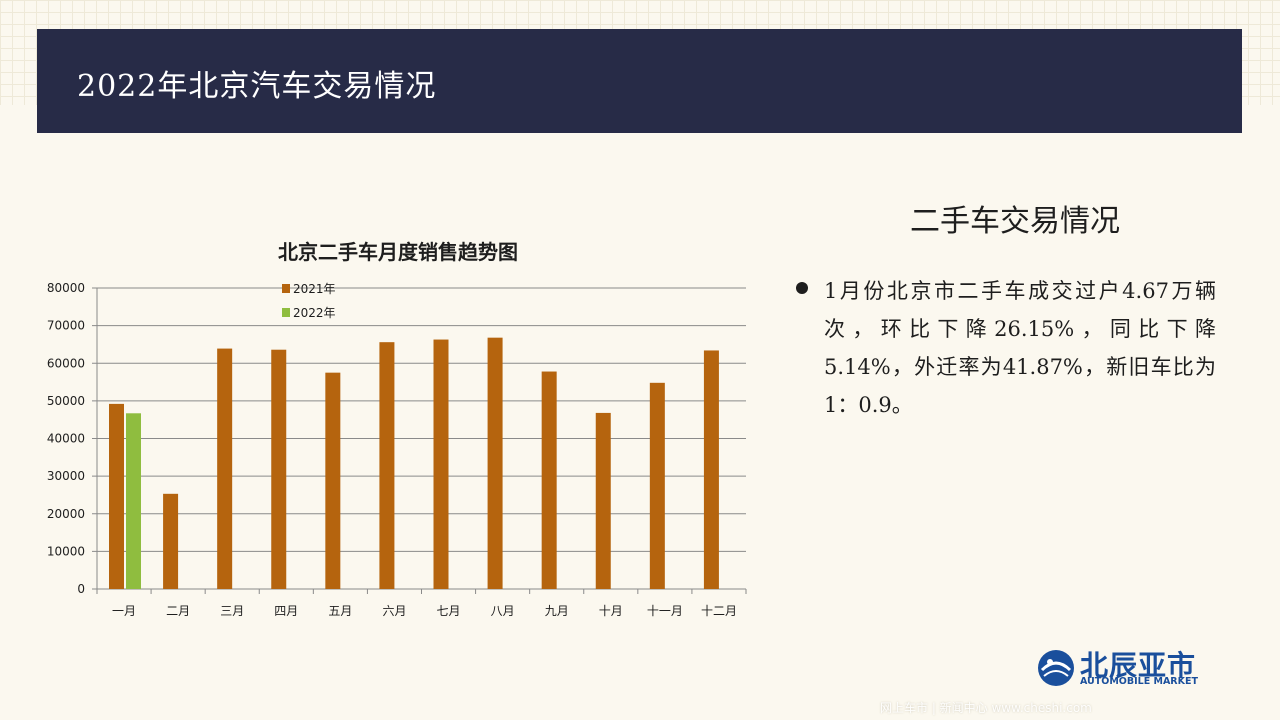 The image size is (1280, 720). What do you see at coordinates (66, 326) in the screenshot?
I see `y-tick-label: 70000` at bounding box center [66, 326].